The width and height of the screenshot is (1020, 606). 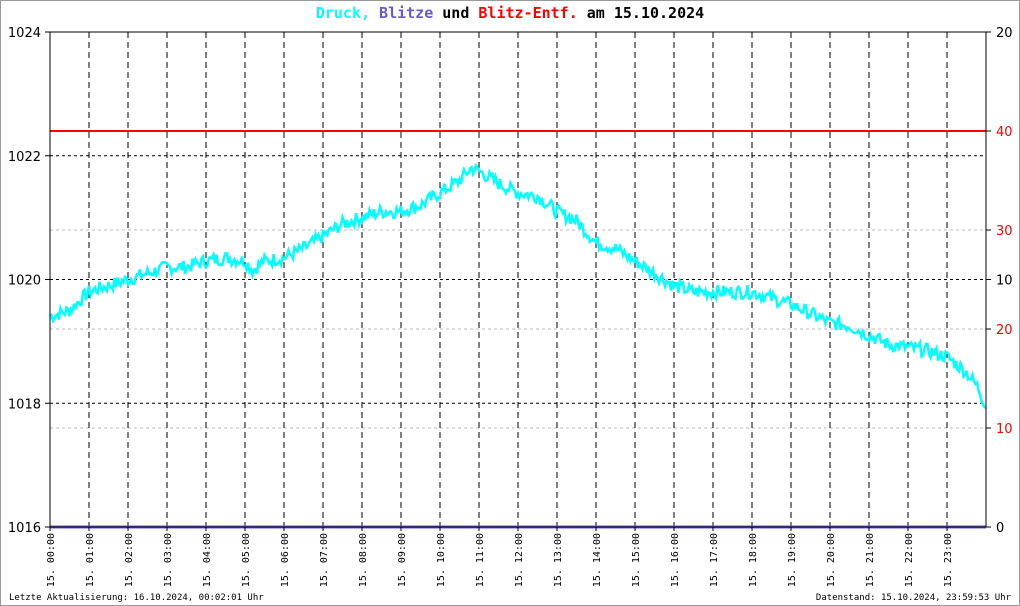 I want to click on x-tick-label: 15. 19:00, so click(x=792, y=560).